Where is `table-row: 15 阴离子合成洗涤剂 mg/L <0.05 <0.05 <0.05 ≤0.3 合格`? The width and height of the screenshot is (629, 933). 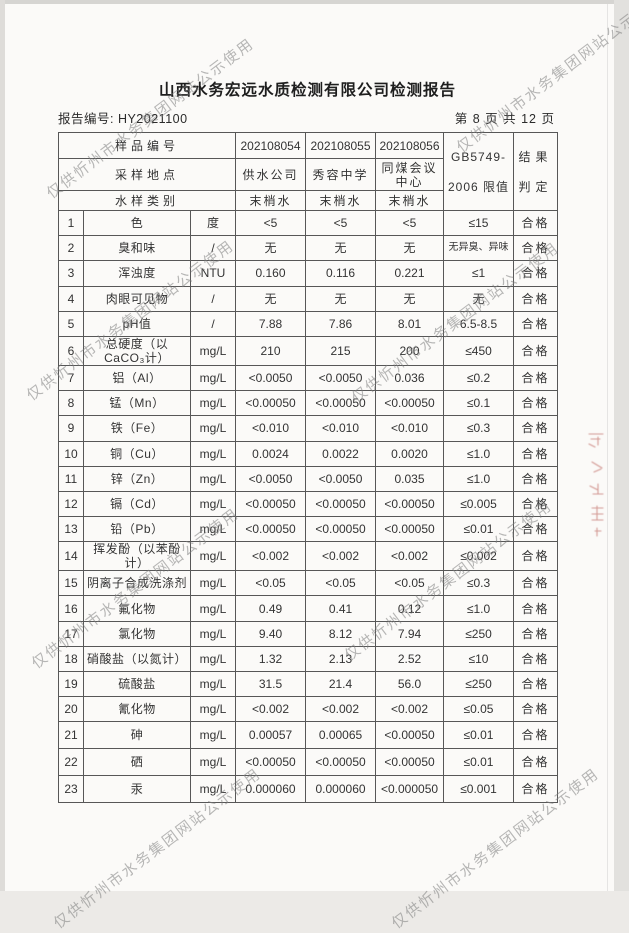
table-row: 15 阴离子合成洗涤剂 mg/L <0.05 <0.05 <0.05 ≤0.3 合格 is located at coordinates (308, 583).